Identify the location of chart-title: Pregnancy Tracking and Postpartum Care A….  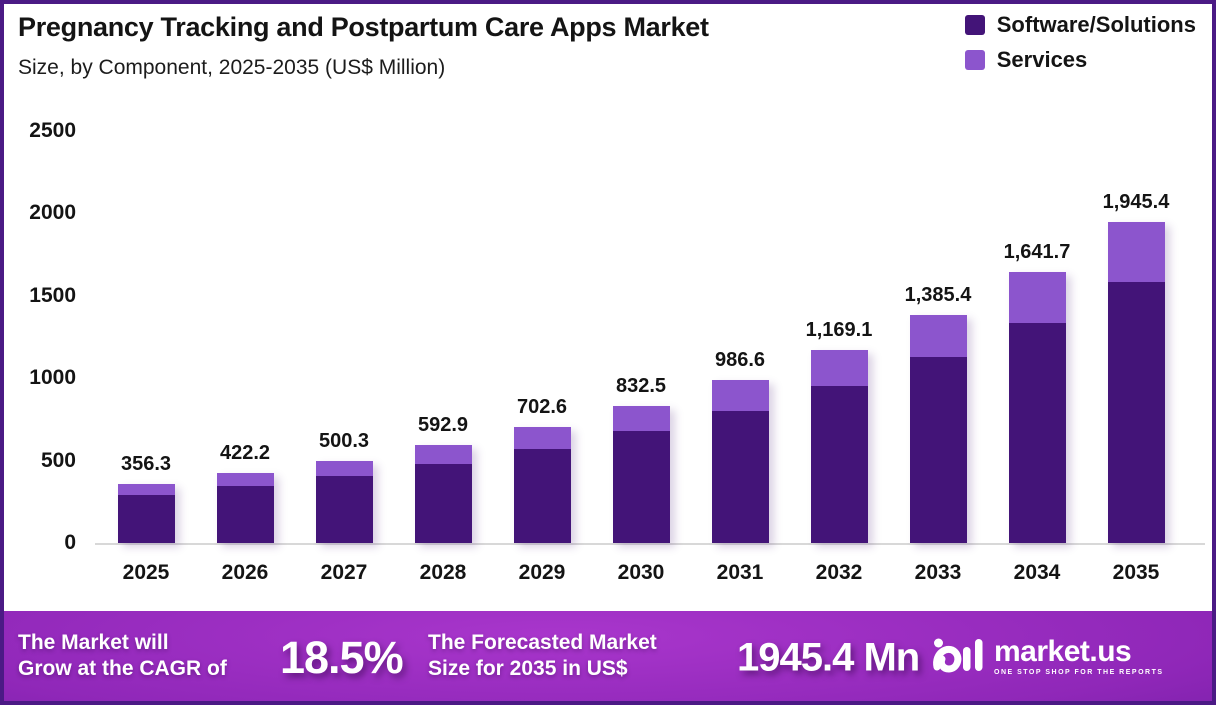
(363, 27).